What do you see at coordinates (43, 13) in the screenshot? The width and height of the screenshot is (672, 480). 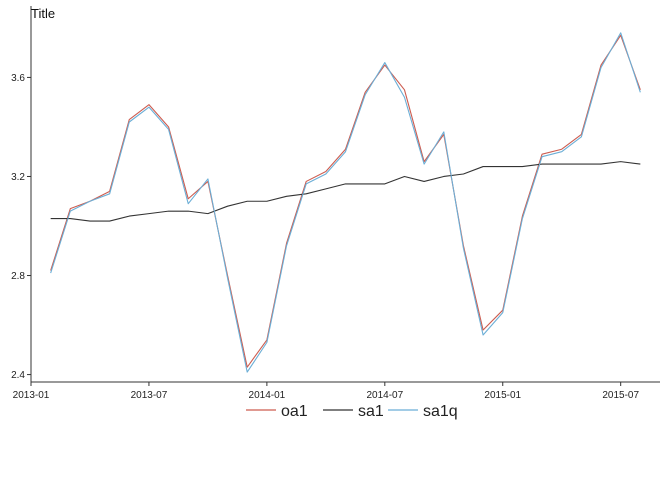 I see `chart-title: Title` at bounding box center [43, 13].